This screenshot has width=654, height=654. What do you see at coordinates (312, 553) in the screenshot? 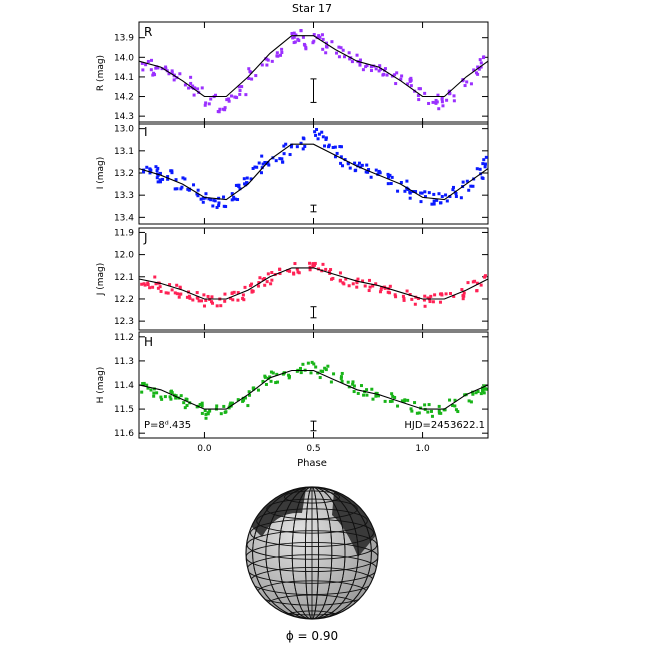
I see `longitude-line` at bounding box center [312, 553].